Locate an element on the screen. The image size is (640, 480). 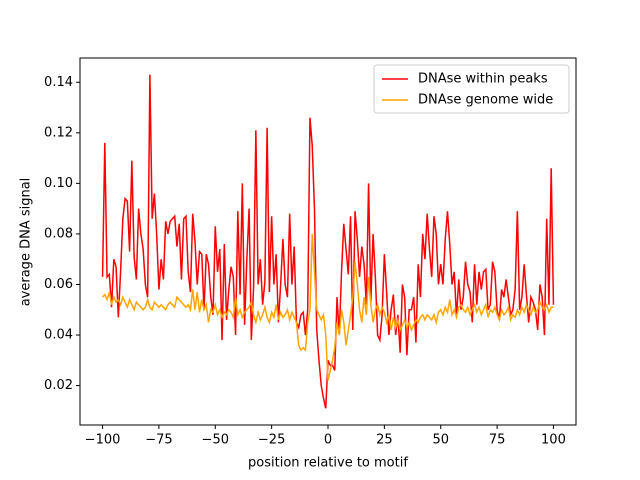
y-tick-label: 0.10 is located at coordinates (58, 183).